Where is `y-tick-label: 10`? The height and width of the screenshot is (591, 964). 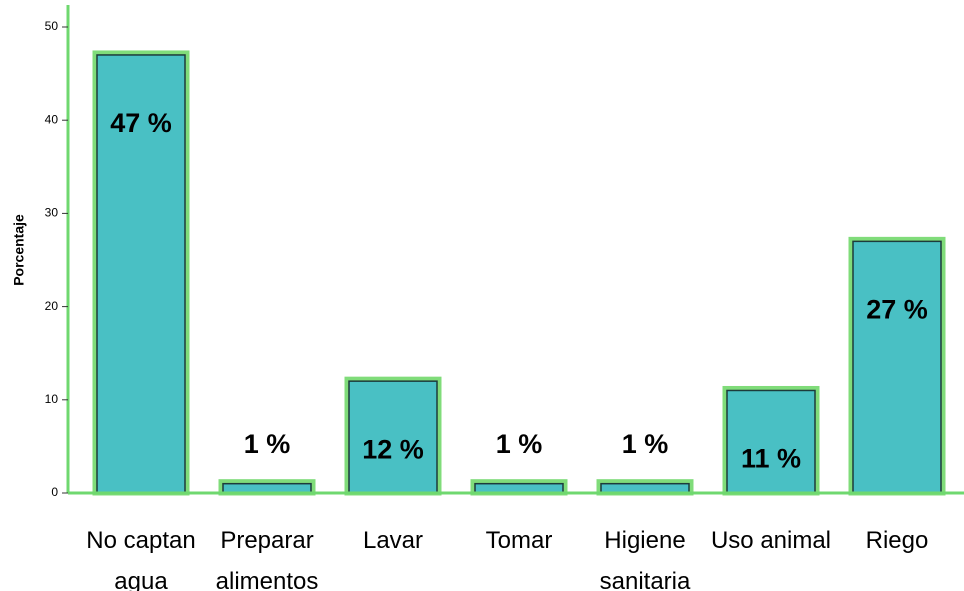 y-tick-label: 10 is located at coordinates (52, 399).